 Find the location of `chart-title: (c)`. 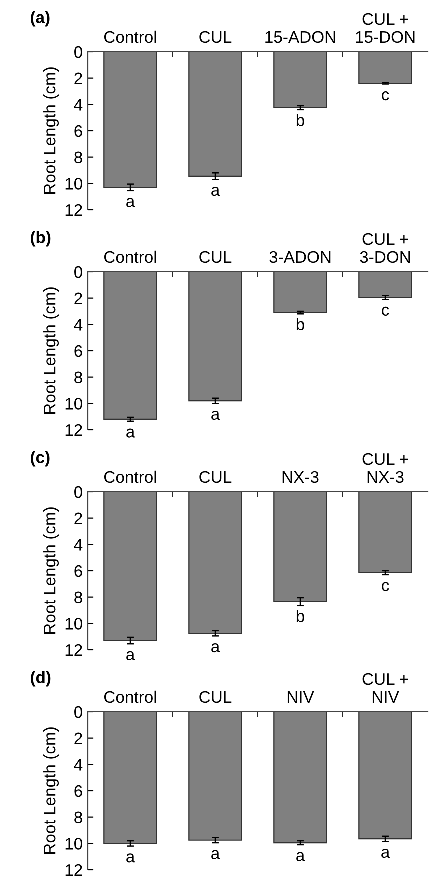

chart-title: (c) is located at coordinates (40, 459).